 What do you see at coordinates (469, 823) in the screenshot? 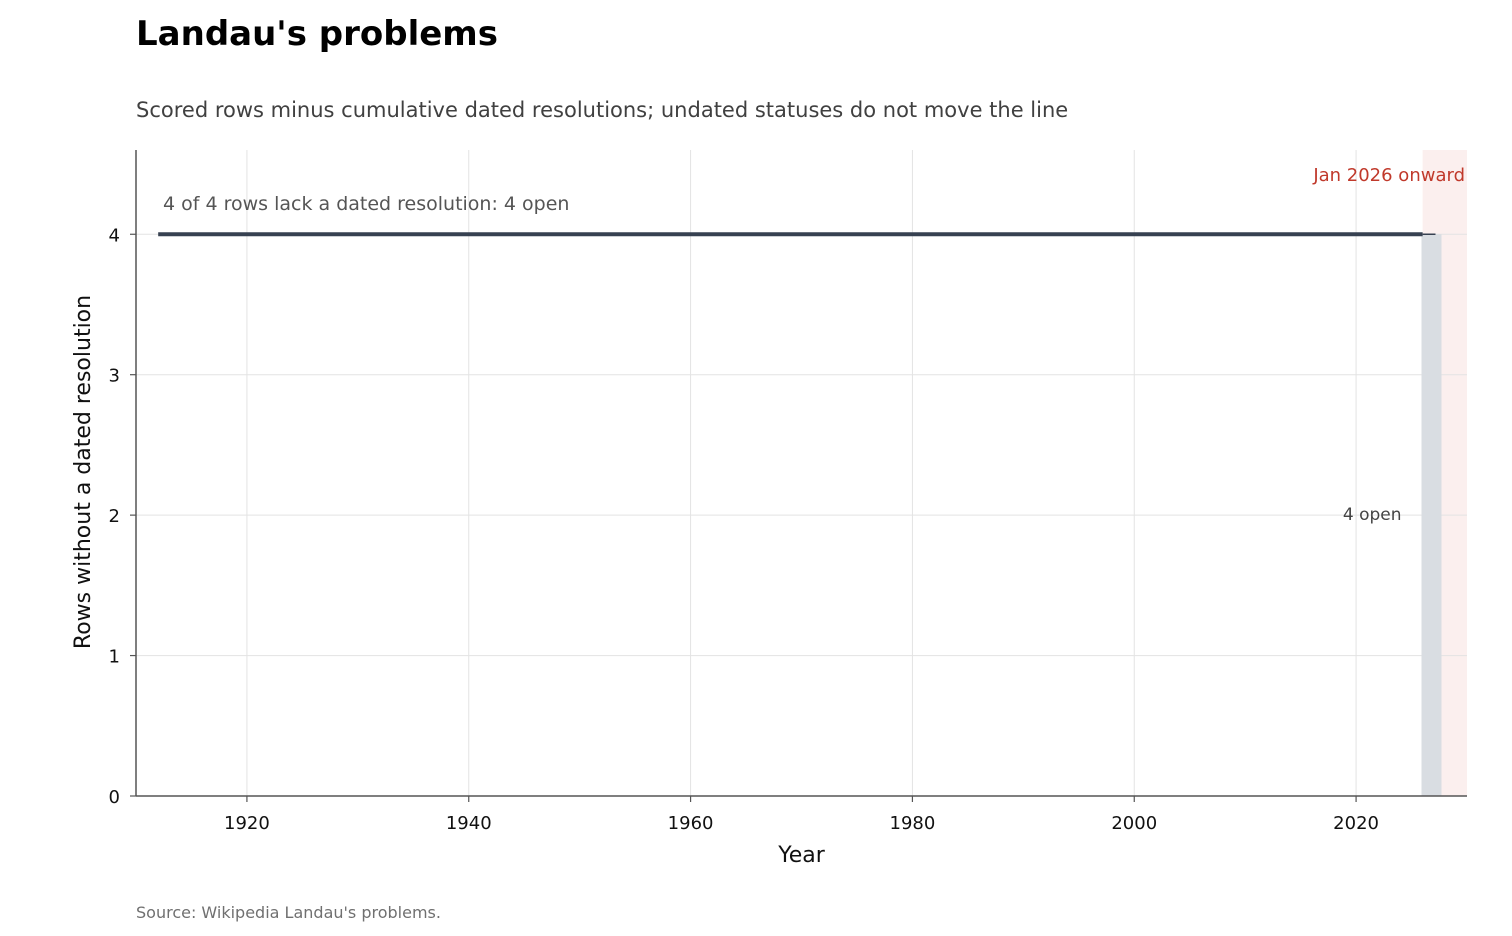
I see `x-tick-label: 1940` at bounding box center [469, 823].